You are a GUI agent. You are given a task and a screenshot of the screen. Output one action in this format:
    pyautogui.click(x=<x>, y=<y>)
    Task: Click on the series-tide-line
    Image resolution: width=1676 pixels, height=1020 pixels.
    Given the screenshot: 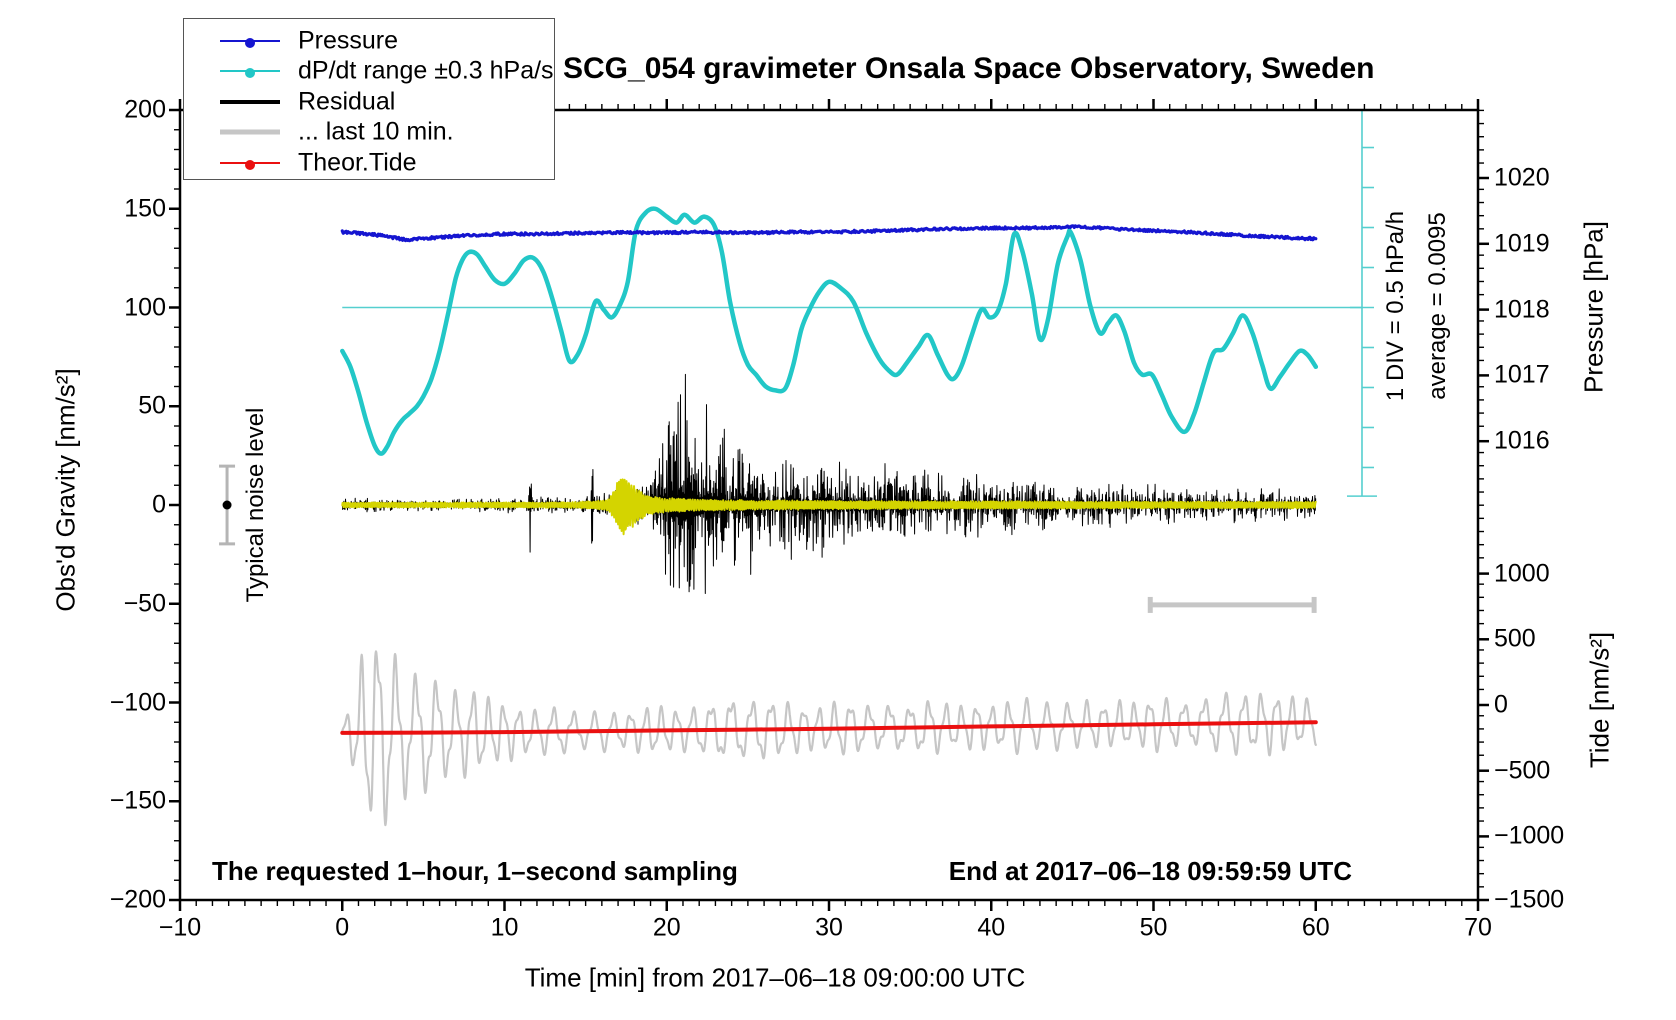 What is the action you would take?
    pyautogui.click(x=829, y=727)
    